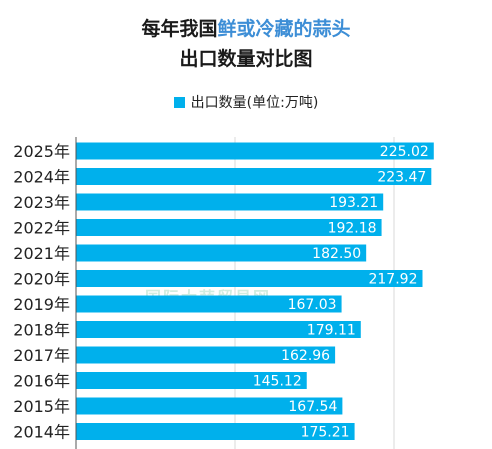 This screenshot has height=449, width=492. I want to click on title-prefix: 每年我国, so click(179, 29).